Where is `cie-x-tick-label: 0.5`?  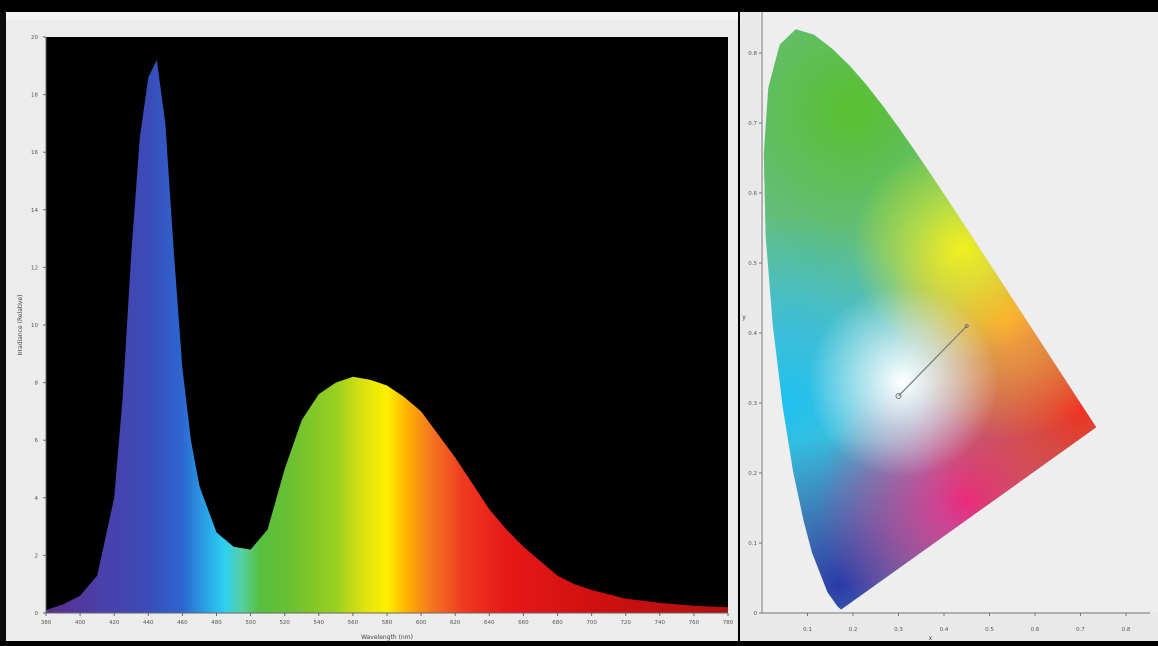
cie-x-tick-label: 0.5 is located at coordinates (989, 630).